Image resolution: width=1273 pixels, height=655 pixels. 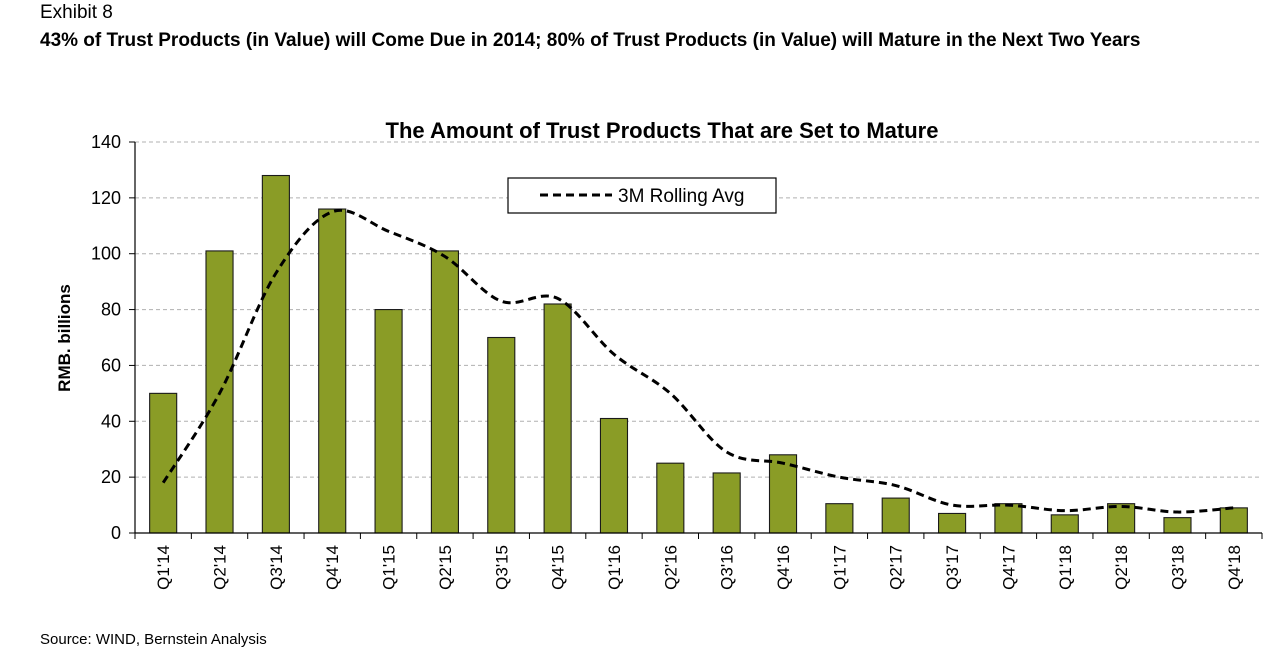 What do you see at coordinates (332, 567) in the screenshot?
I see `x-tick-label: Q4'14` at bounding box center [332, 567].